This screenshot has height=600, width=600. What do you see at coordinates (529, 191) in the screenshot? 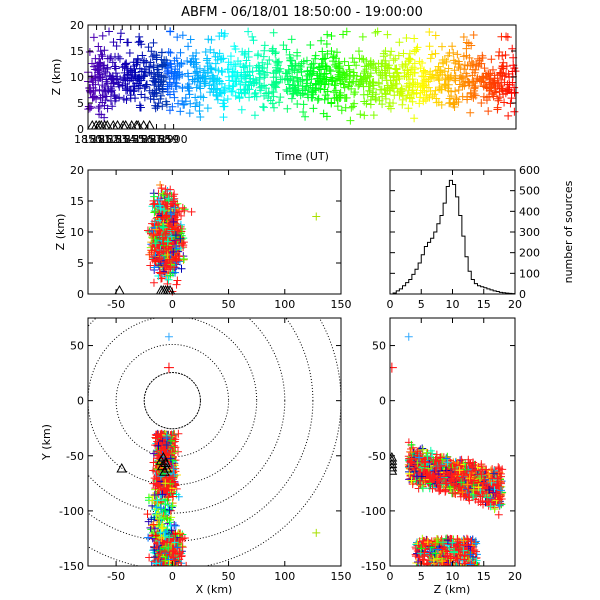
I see `y-tick-label: 500` at bounding box center [529, 191].